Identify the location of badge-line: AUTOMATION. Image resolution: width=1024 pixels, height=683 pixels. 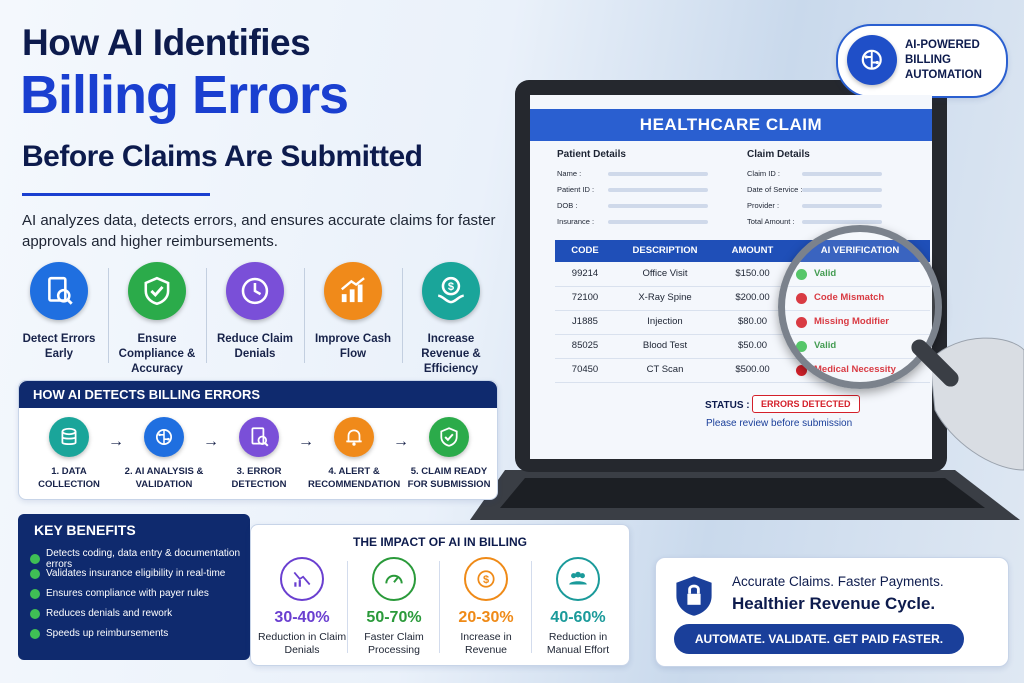
(943, 75).